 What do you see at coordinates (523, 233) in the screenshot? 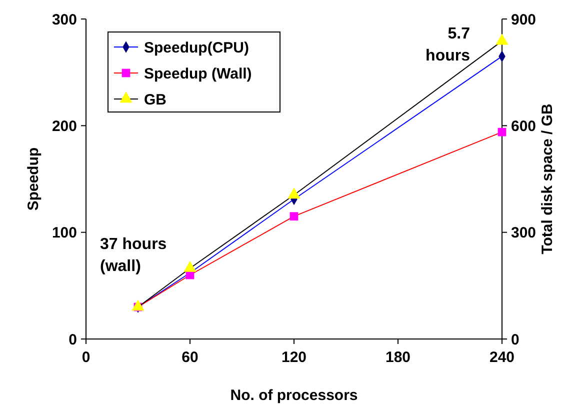
I see `y2-tick-label: 300` at bounding box center [523, 233].